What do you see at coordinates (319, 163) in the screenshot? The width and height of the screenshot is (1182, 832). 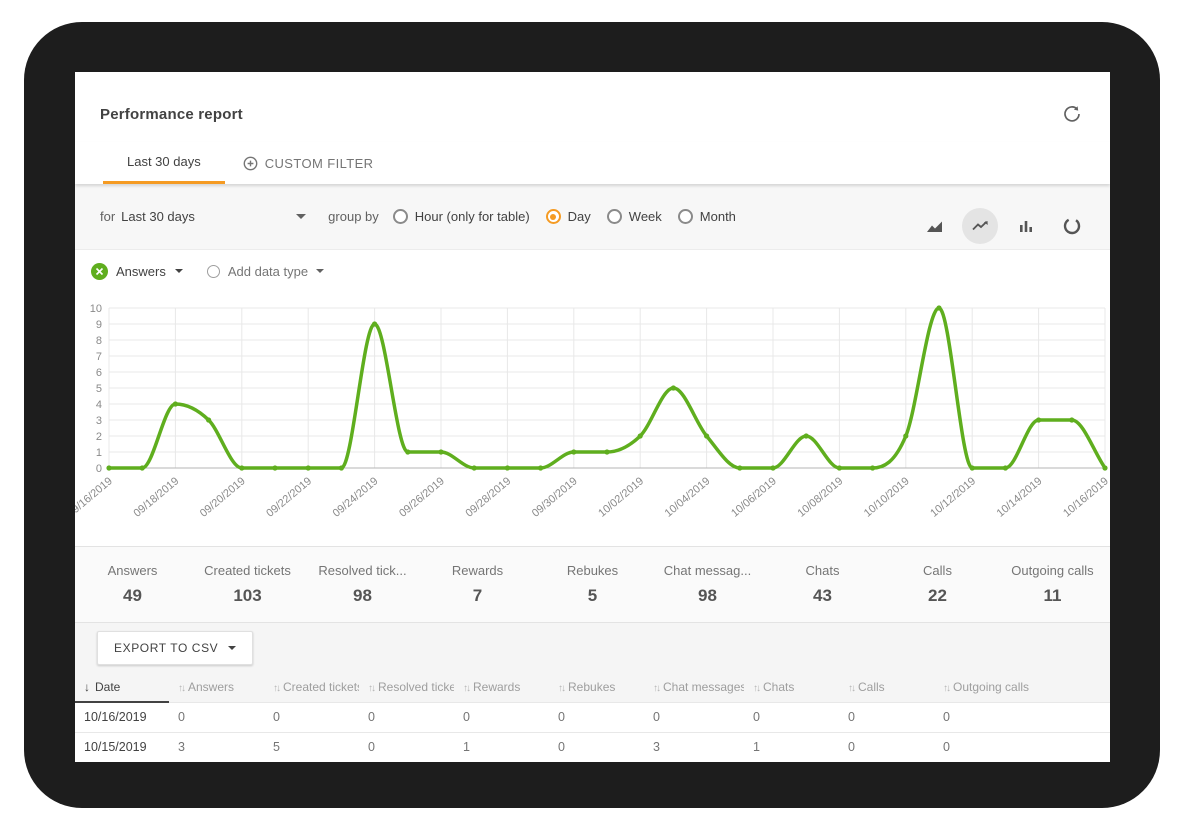 I see `tab-label: CUSTOM FILTER` at bounding box center [319, 163].